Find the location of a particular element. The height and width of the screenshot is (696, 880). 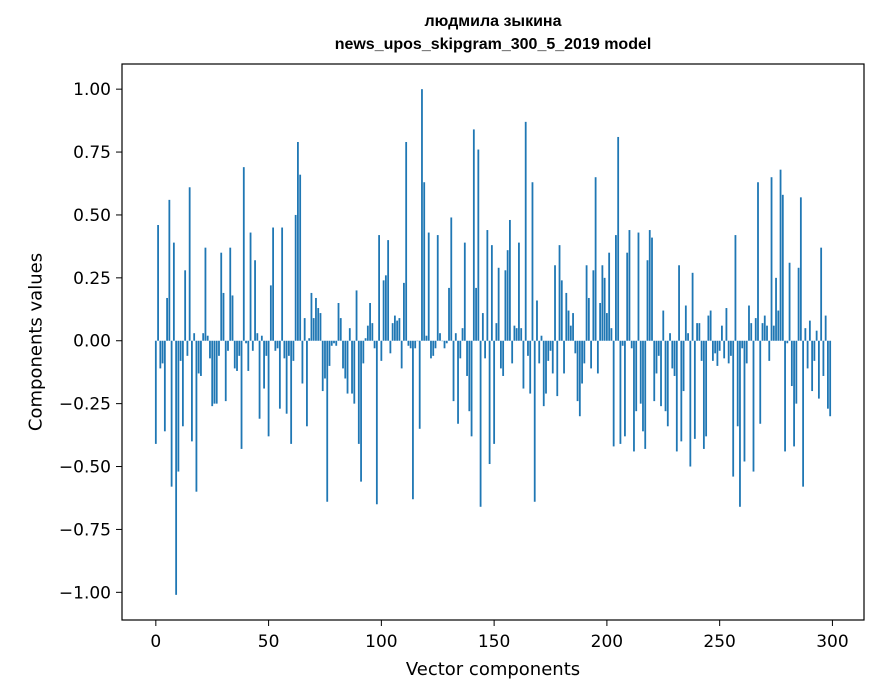

y-tick-label: 0.25 is located at coordinates (92, 279).